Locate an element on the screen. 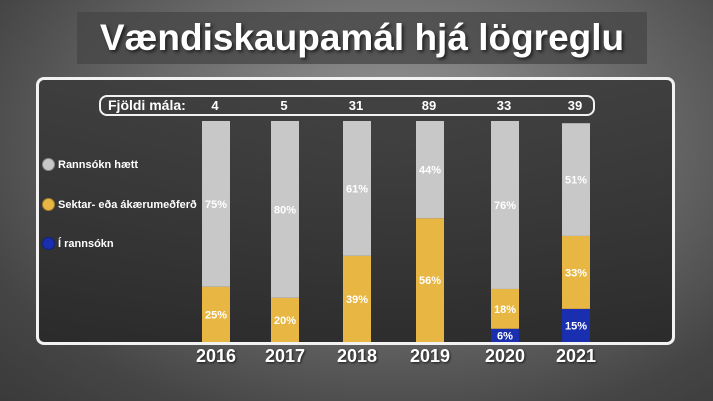 The image size is (713, 401). year-label-2017: 2017 is located at coordinates (285, 356).